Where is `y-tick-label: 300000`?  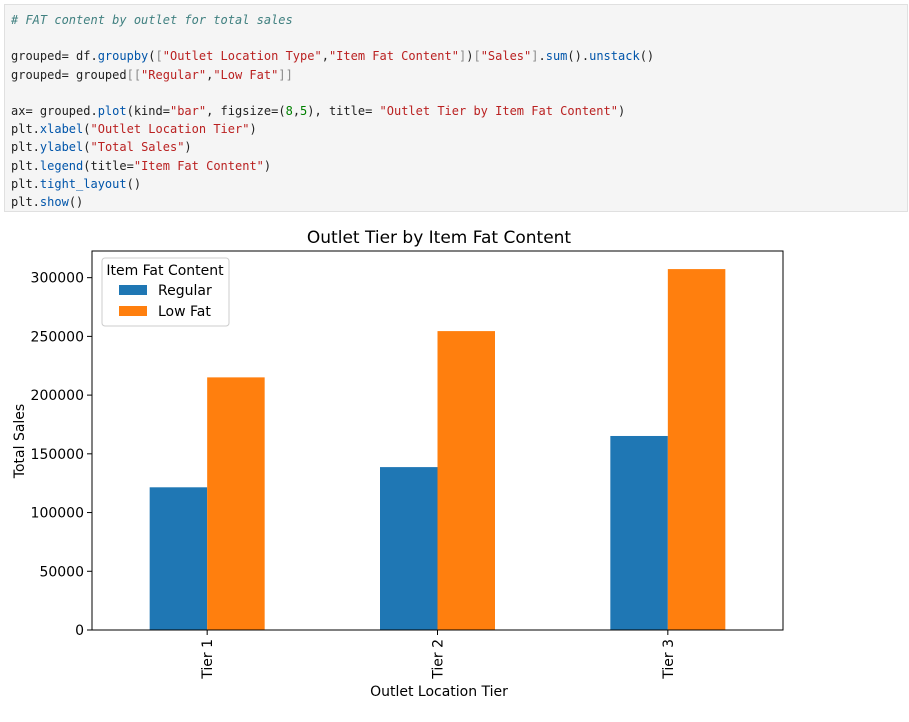
y-tick-label: 300000 is located at coordinates (57, 279).